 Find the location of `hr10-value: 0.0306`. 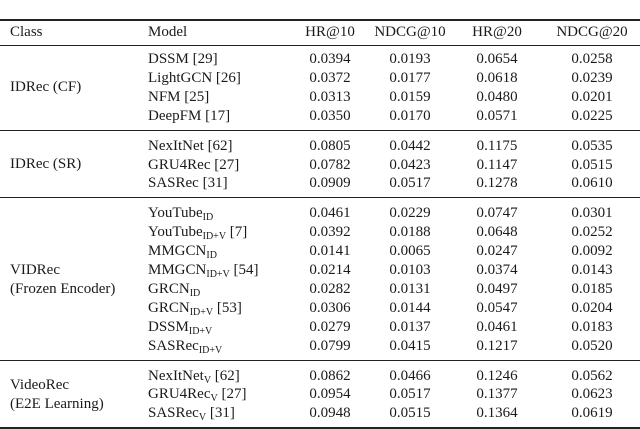

hr10-value: 0.0306 is located at coordinates (330, 307).